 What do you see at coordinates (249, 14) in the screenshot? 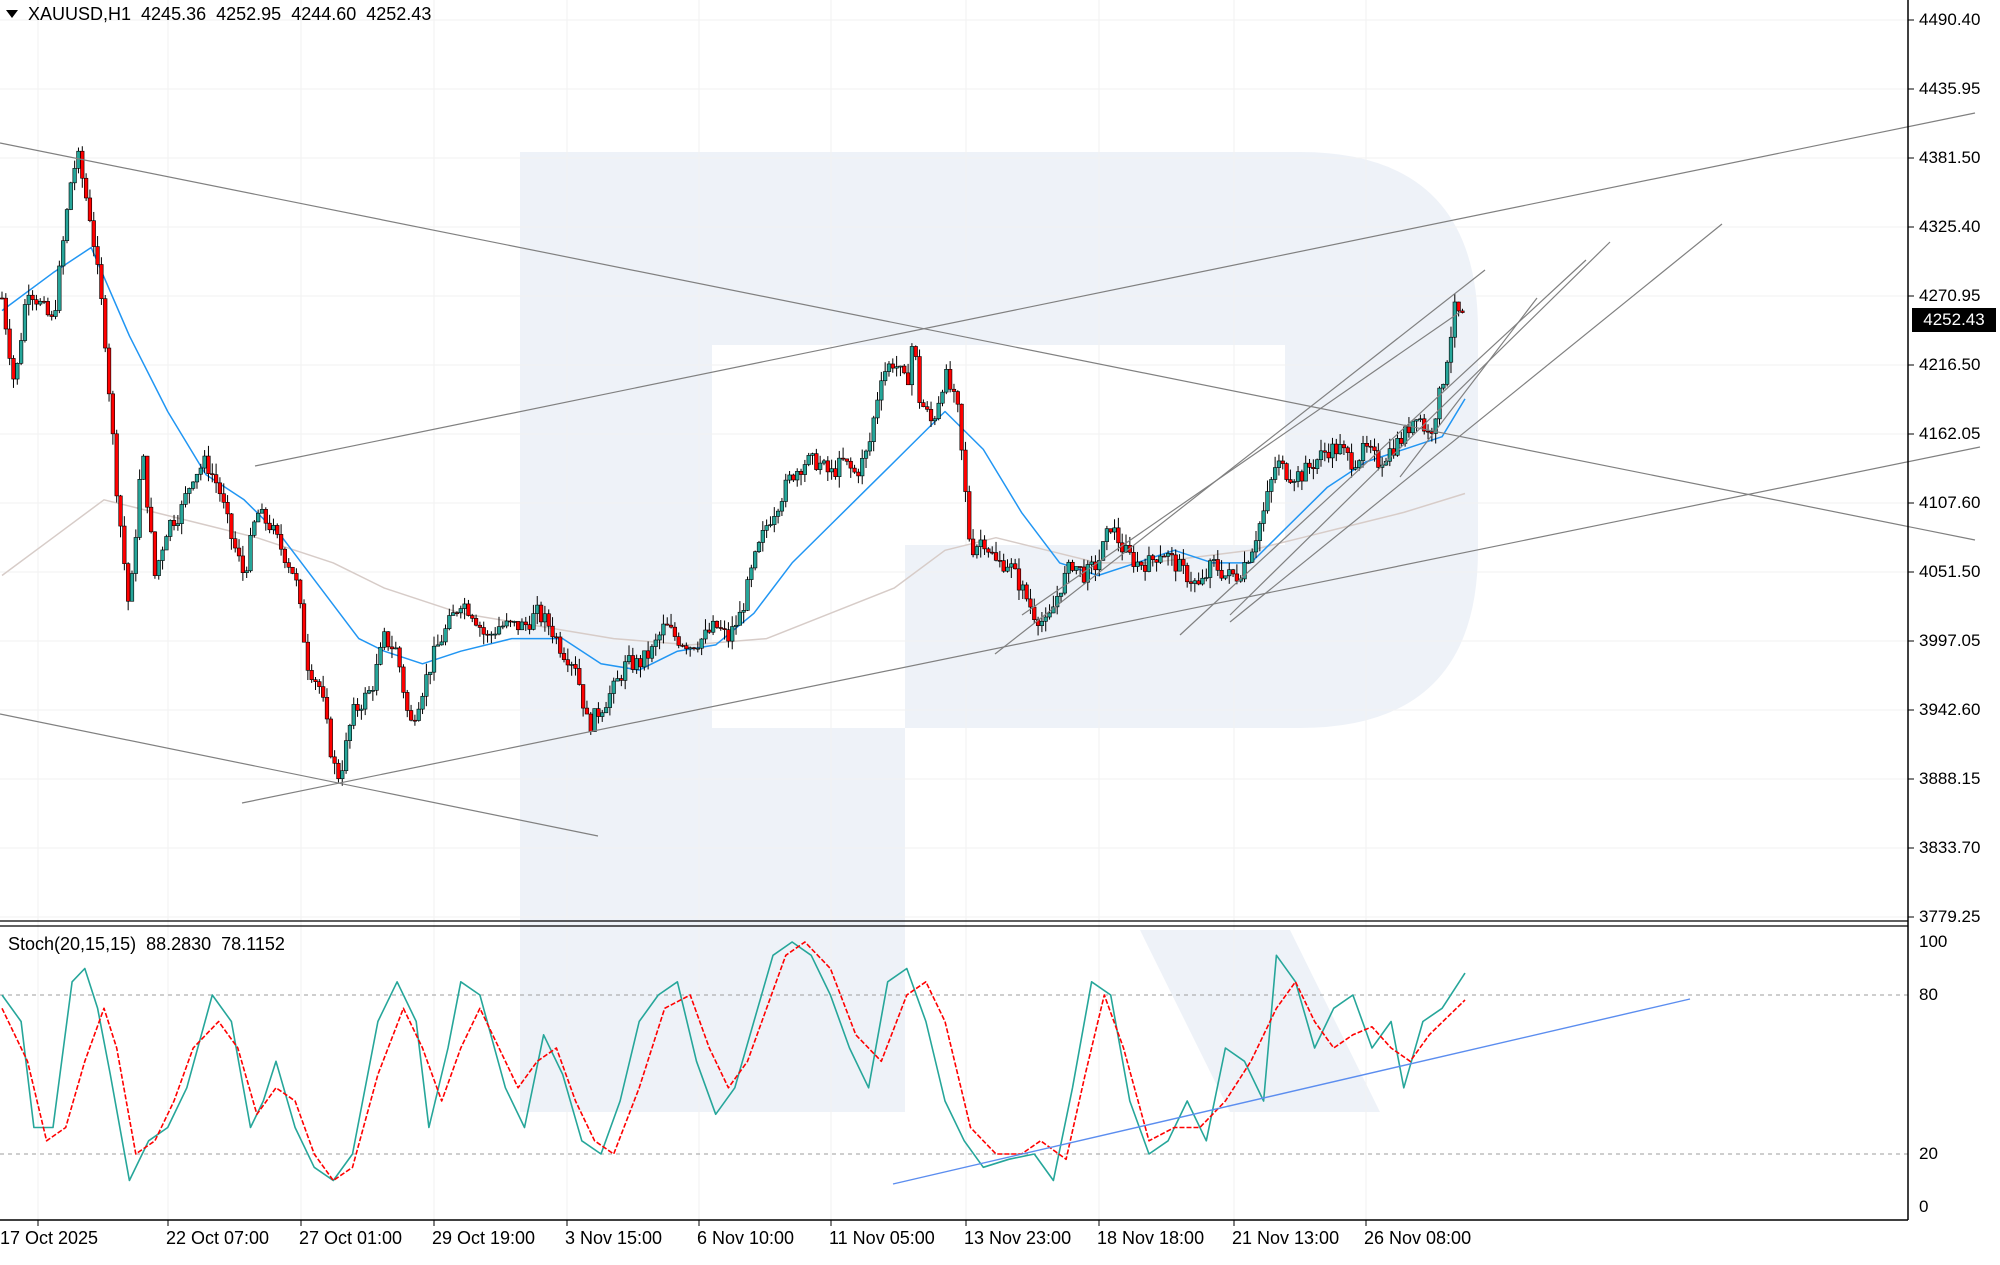
I see `high-price: 4252.95` at bounding box center [249, 14].